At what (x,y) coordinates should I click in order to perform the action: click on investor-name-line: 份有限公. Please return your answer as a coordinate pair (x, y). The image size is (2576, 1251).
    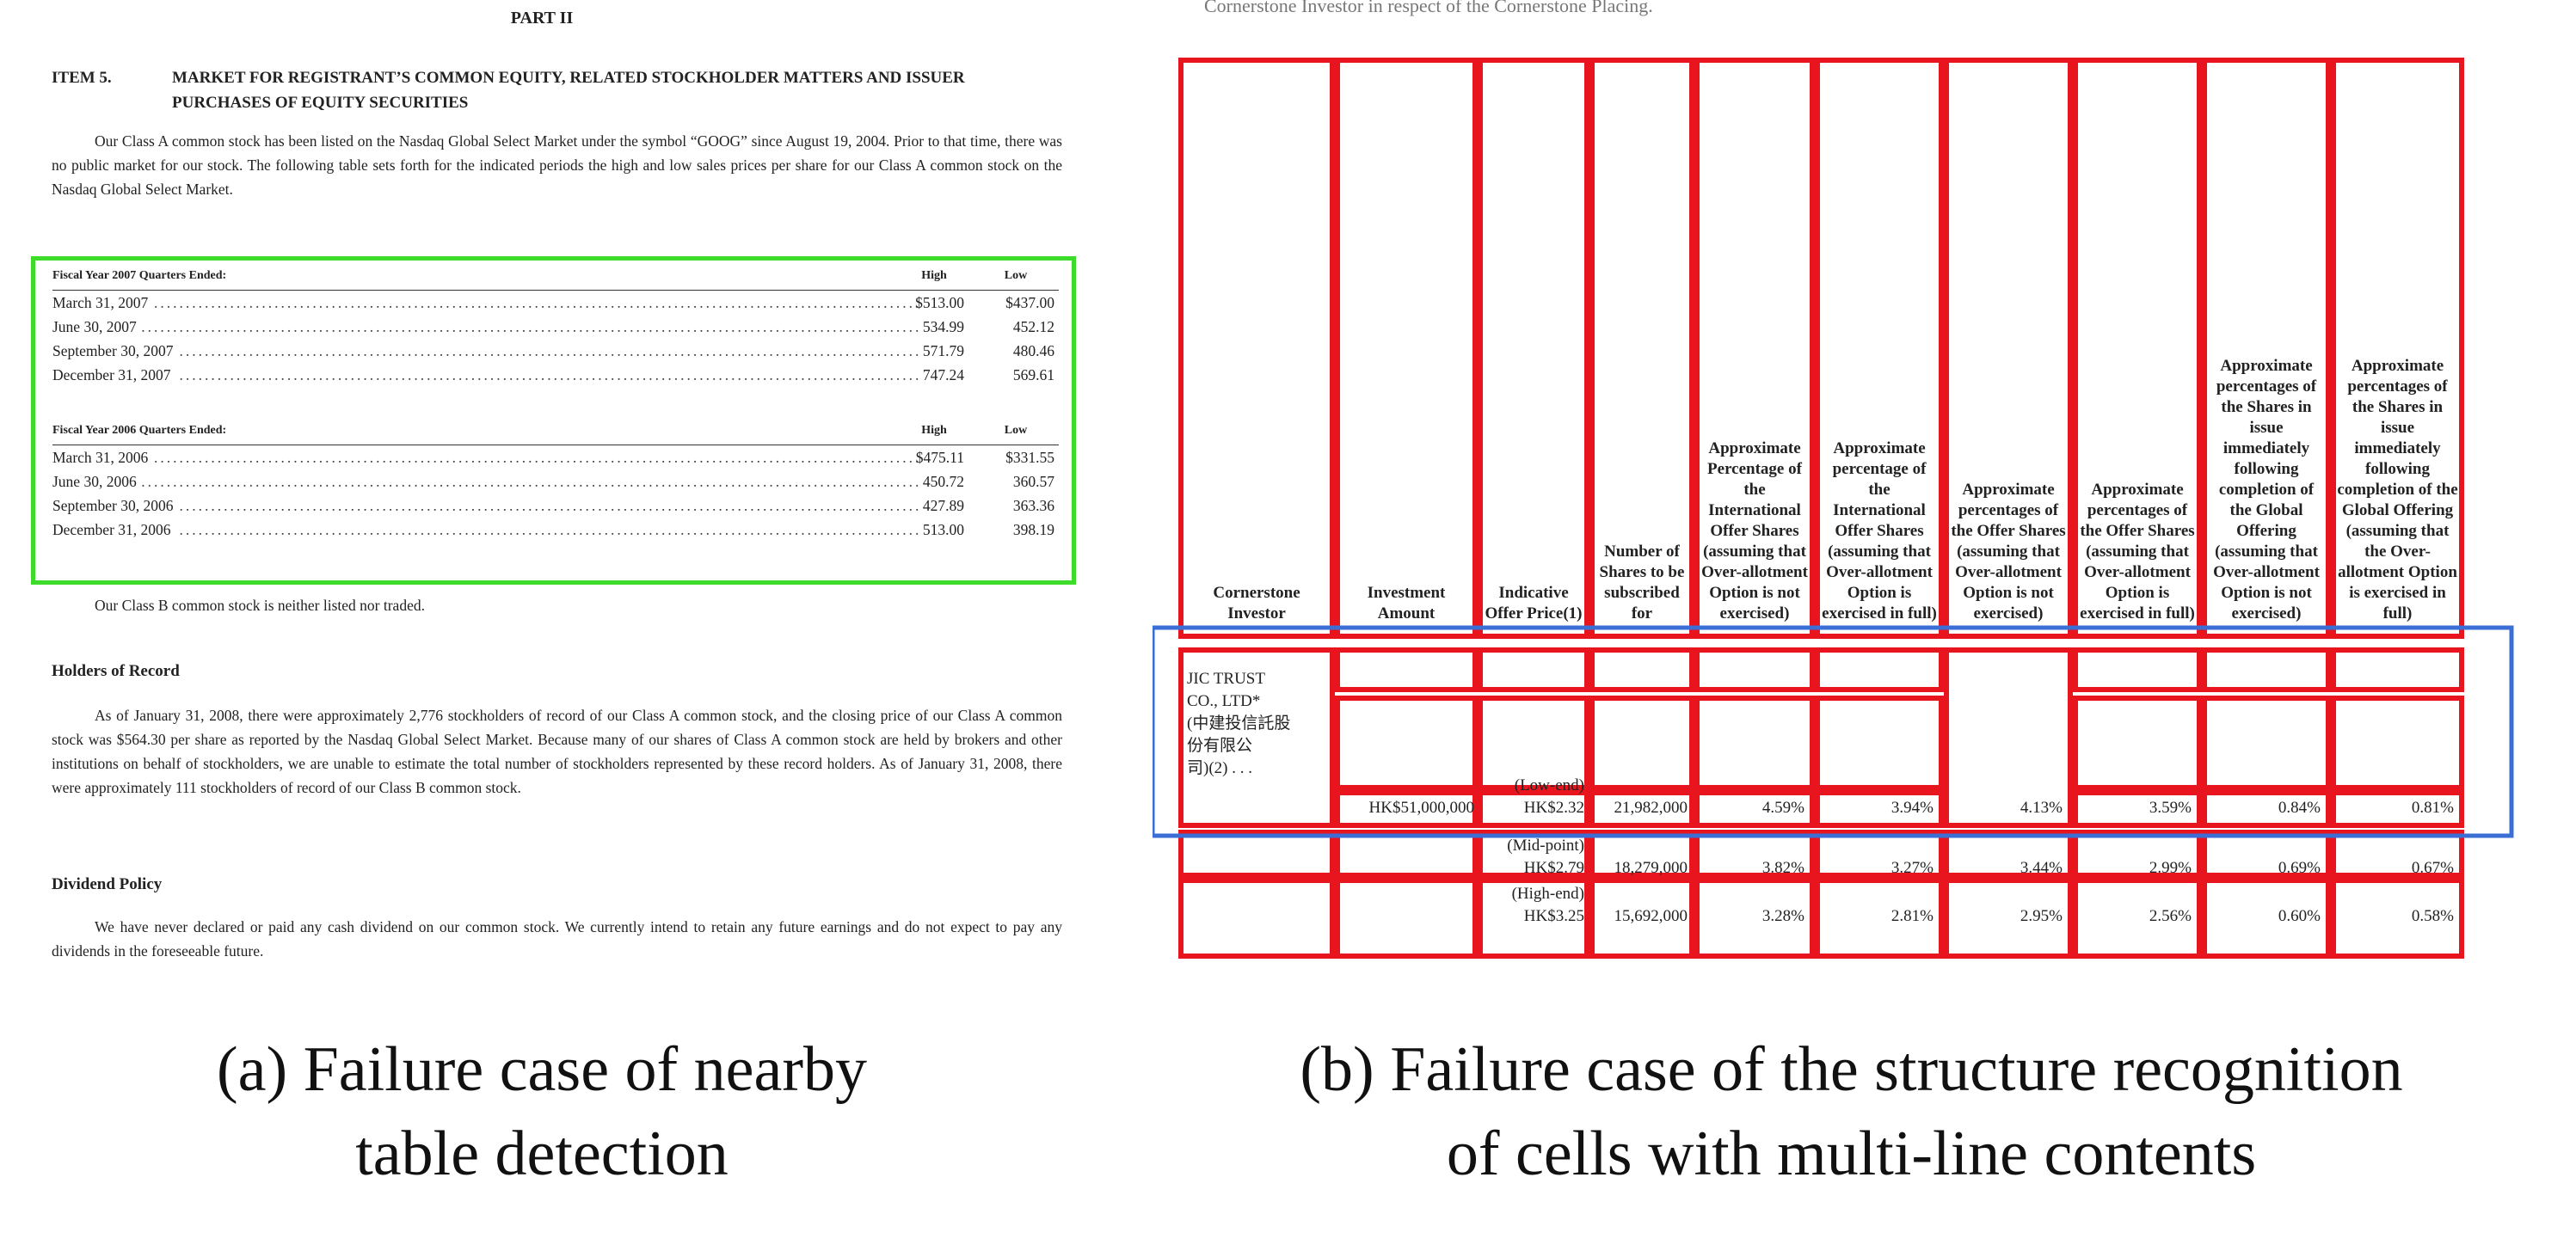
    Looking at the image, I should click on (1220, 746).